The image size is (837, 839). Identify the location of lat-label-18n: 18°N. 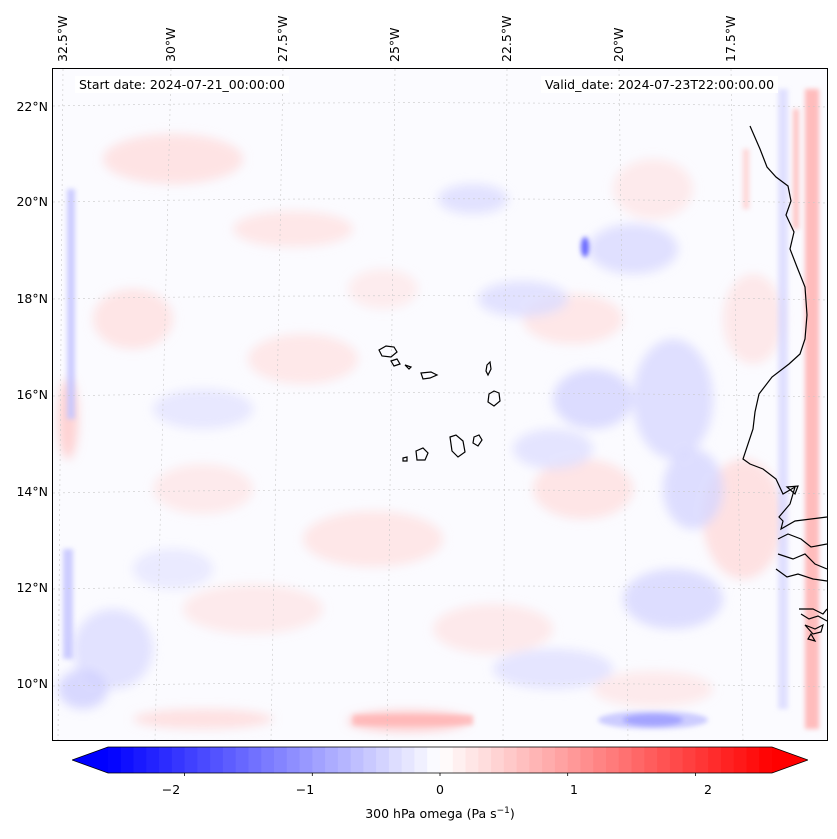
(32, 298).